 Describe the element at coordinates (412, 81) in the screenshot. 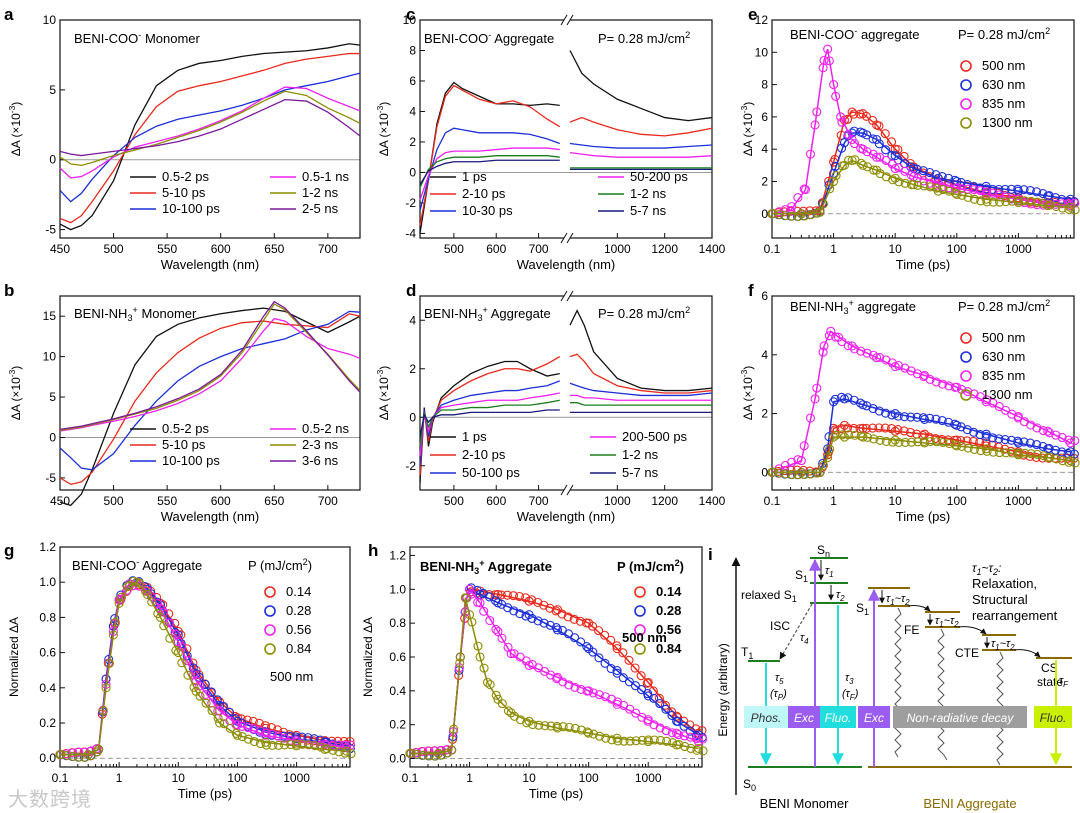

I see `y-tick-label: 6` at that location.